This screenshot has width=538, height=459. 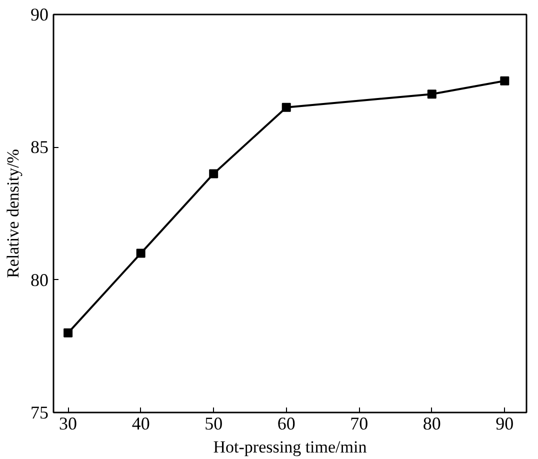 What do you see at coordinates (13, 213) in the screenshot?
I see `y-axis-title: Relative density/%` at bounding box center [13, 213].